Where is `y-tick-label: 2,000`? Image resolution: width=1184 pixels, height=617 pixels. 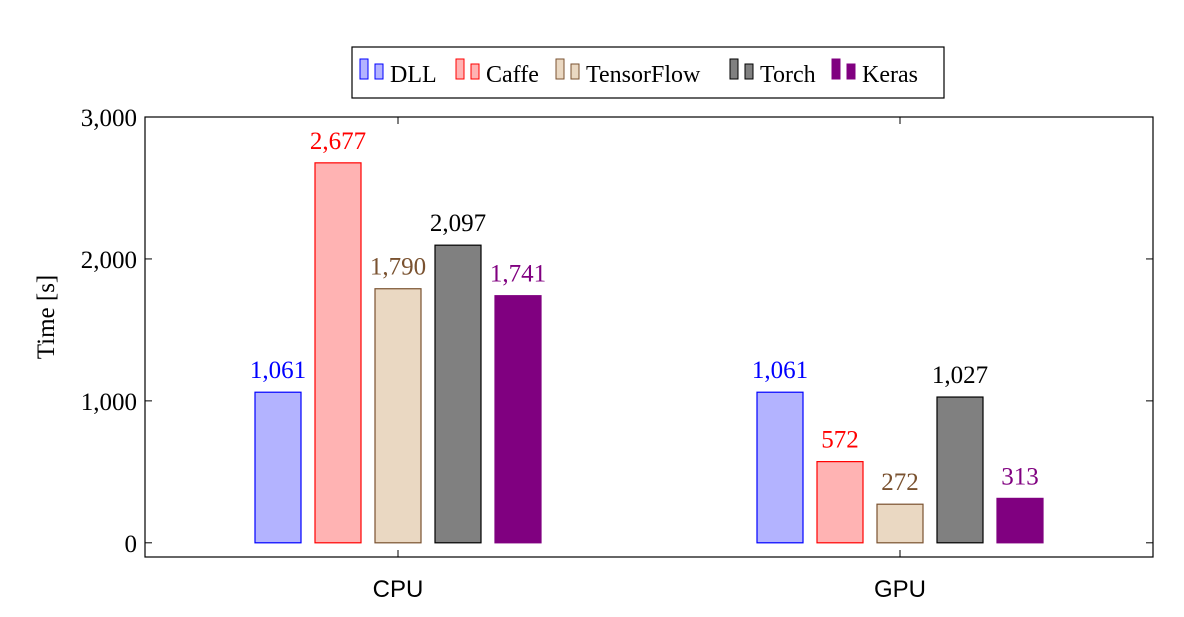 y-tick-label: 2,000 is located at coordinates (109, 260).